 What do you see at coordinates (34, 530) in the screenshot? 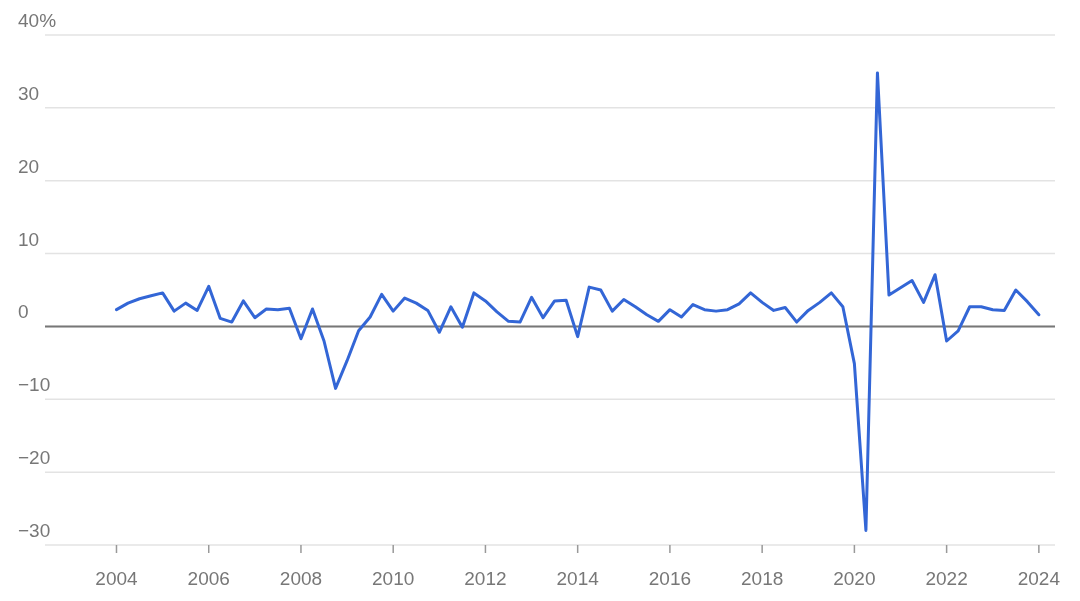
I see `y-tick-label: −30` at bounding box center [34, 530].